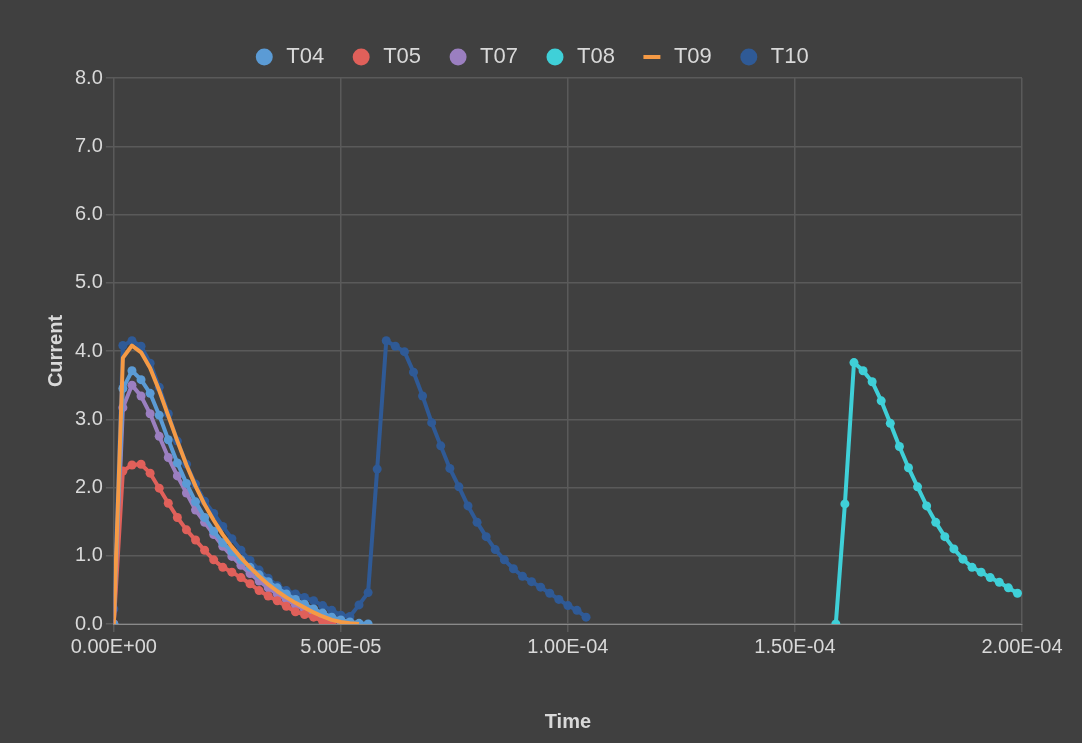  Describe the element at coordinates (88, 213) in the screenshot. I see `y-tick-label: 6.0` at that location.